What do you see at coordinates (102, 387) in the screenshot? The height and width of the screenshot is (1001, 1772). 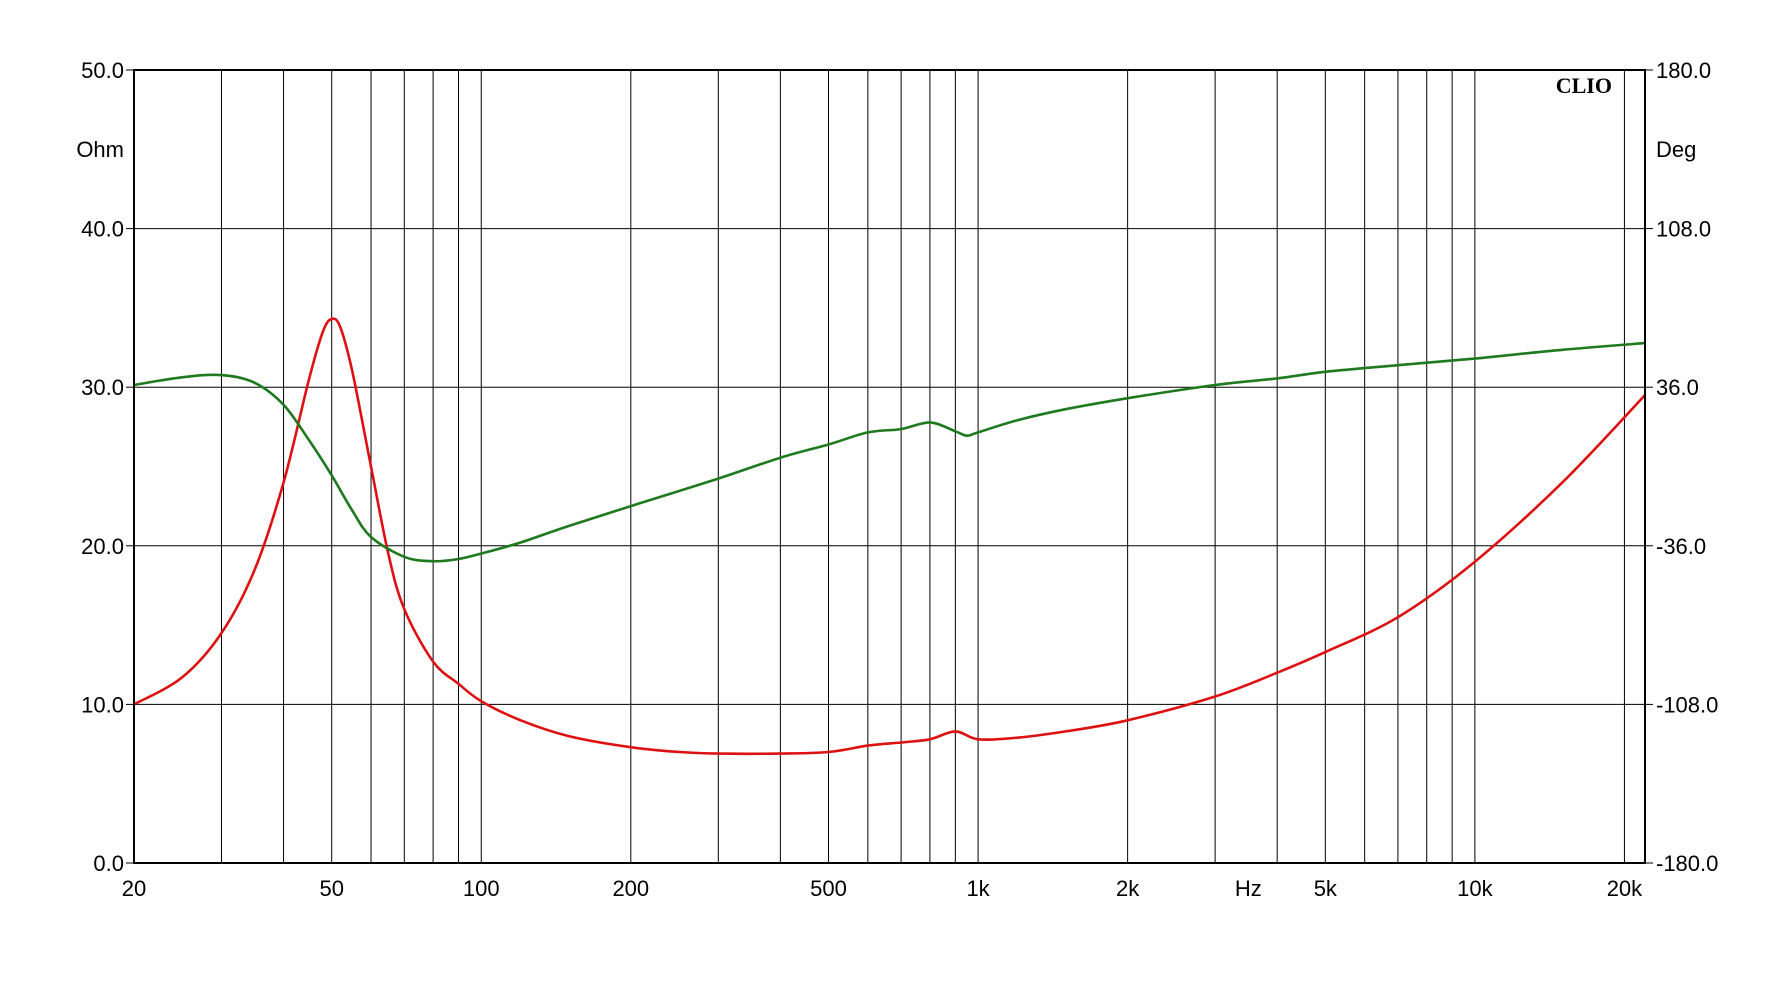 I see `y-left-tick-label: 30.0` at bounding box center [102, 387].